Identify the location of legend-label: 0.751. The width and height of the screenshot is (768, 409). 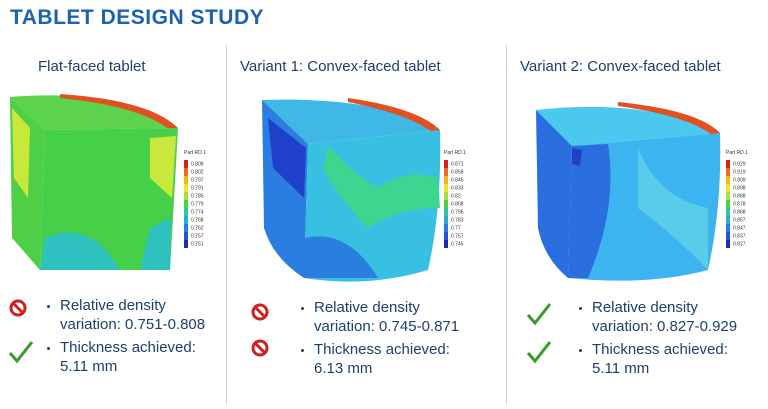
(197, 244).